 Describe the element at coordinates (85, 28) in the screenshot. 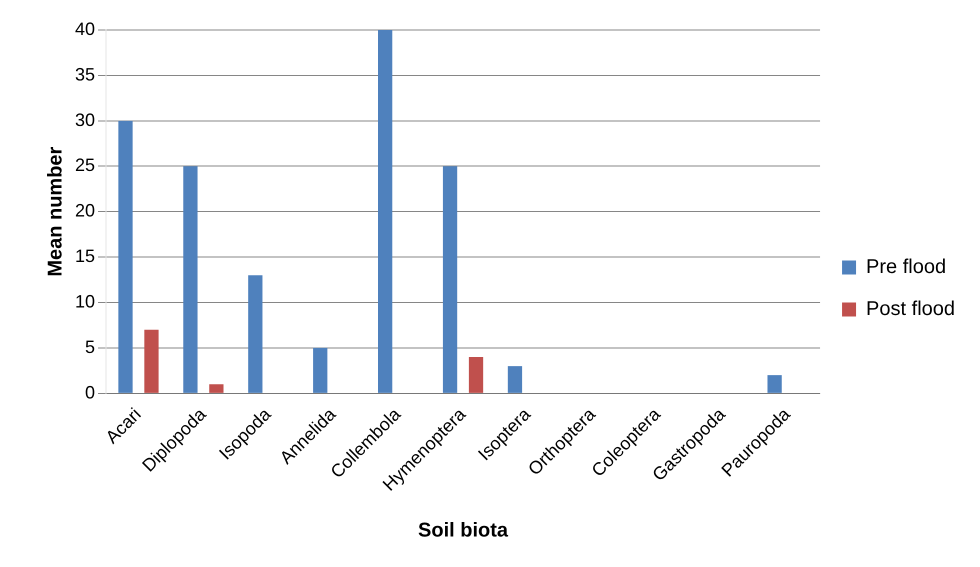

I see `y-tick-label: 40` at that location.